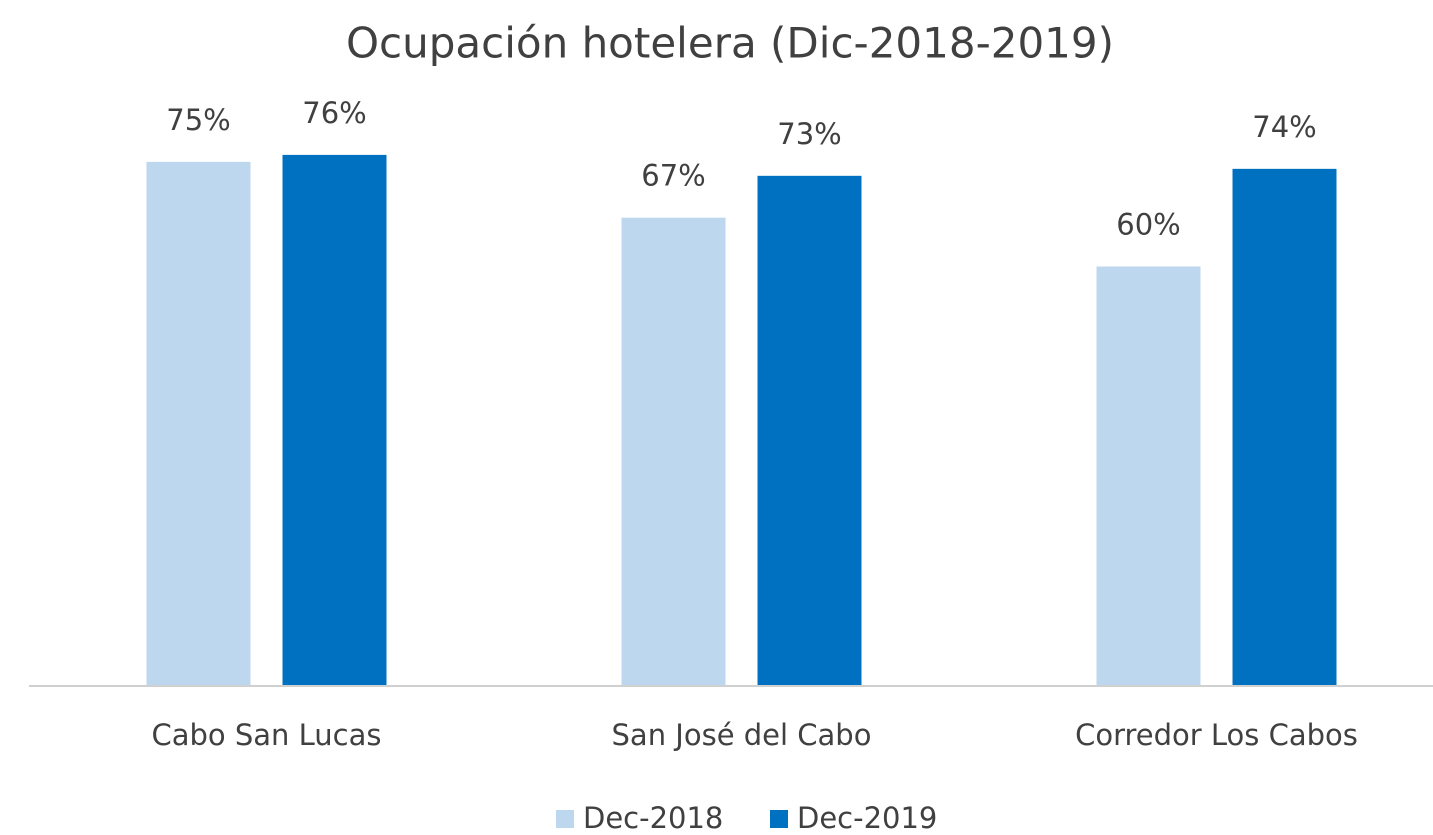 The image size is (1433, 835). I want to click on data-label: 74%, so click(1284, 127).